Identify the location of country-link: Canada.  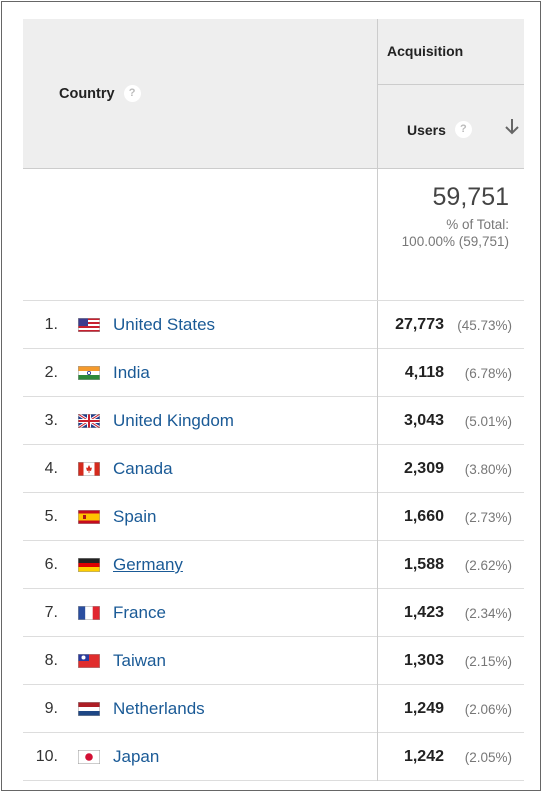
(143, 468).